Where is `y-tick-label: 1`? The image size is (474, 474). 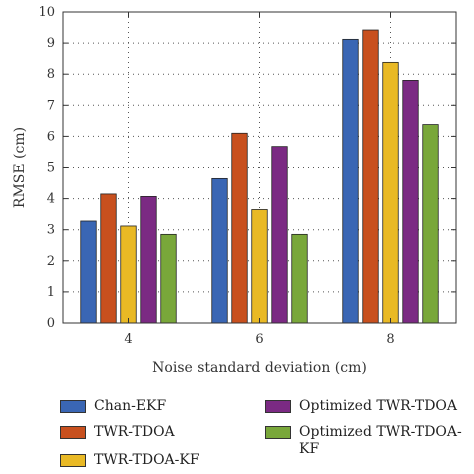
y-tick-label: 1 is located at coordinates (51, 292).